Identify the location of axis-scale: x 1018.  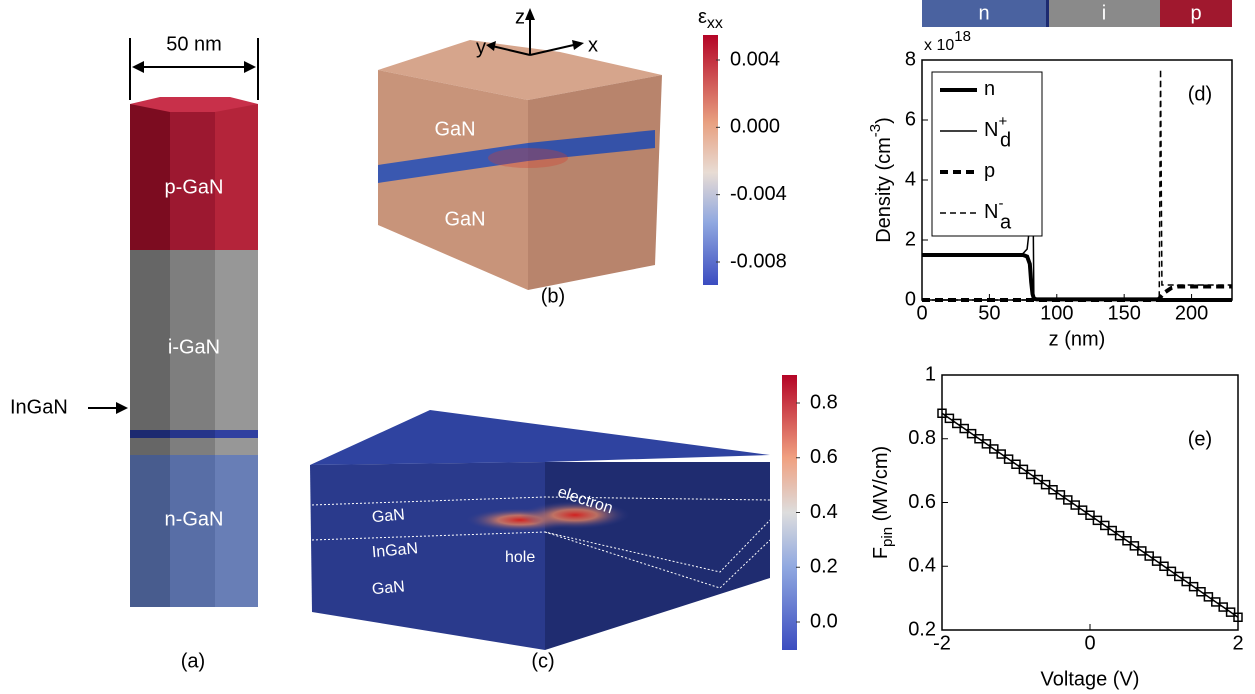
(947, 41).